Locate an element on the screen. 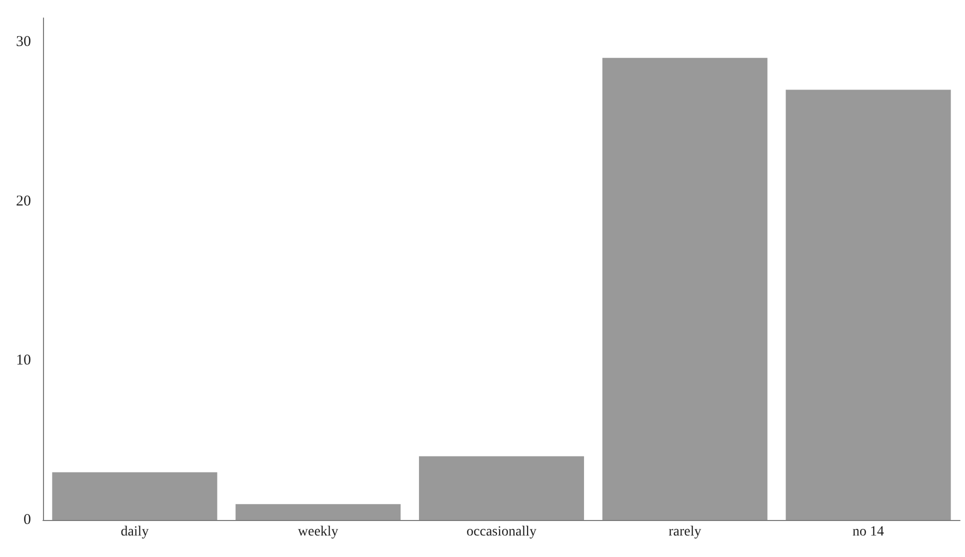  y-tick-label: 30 is located at coordinates (23, 42).